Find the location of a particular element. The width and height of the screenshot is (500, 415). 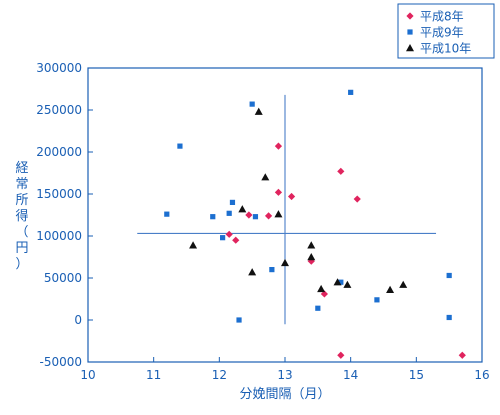

legend-label: 平成10年 is located at coordinates (445, 49).